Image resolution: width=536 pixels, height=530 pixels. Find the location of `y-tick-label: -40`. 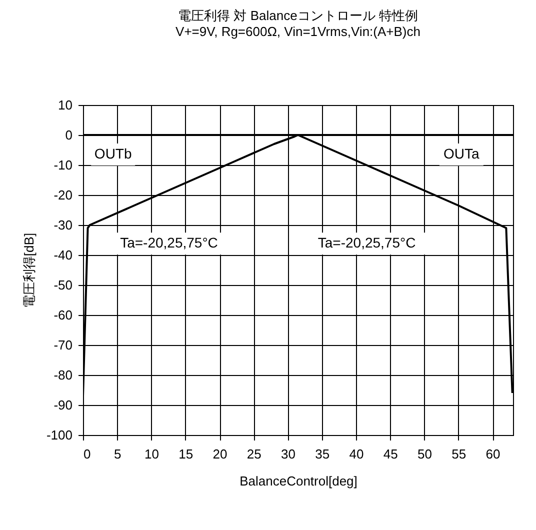

y-tick-label: -40 is located at coordinates (63, 255).